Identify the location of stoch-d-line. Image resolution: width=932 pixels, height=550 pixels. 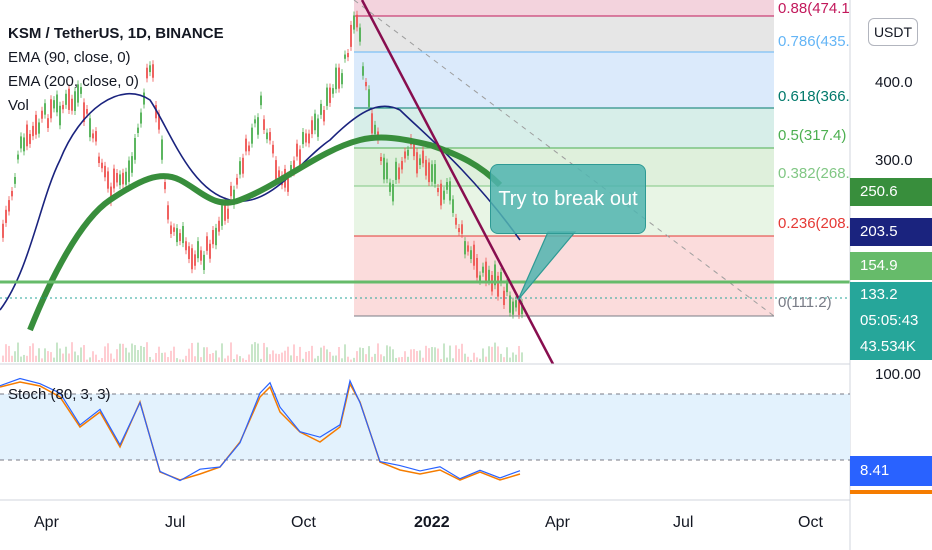
(260, 431).